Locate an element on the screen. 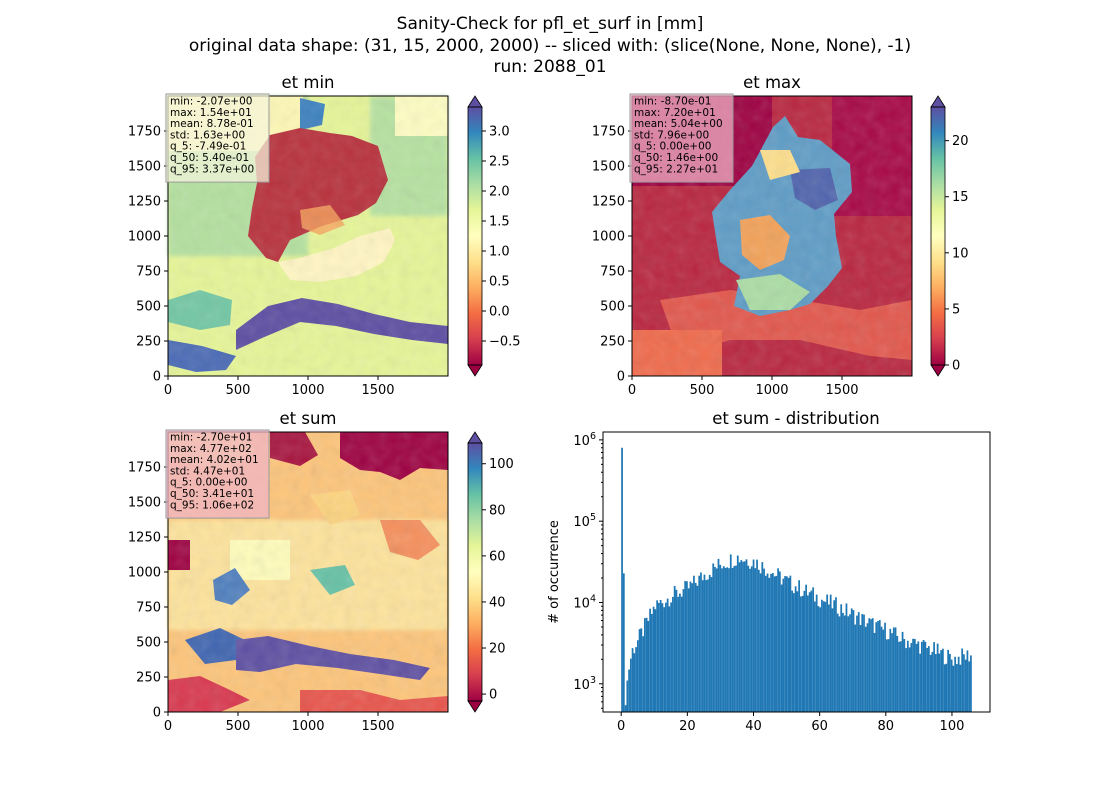 The image size is (1100, 800). colorbar-extend-min is located at coordinates (475, 706).